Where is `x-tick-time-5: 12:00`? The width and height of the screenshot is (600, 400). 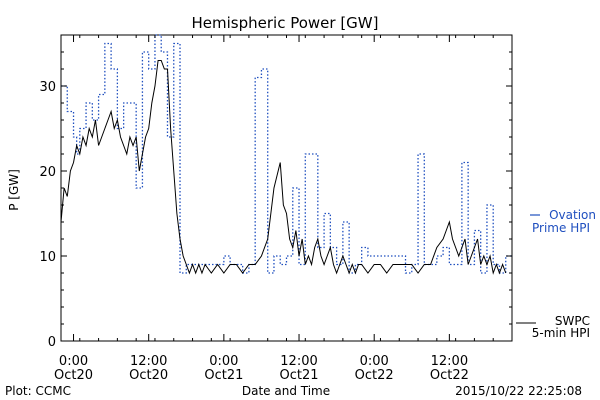
x-tick-time-5: 12:00 is located at coordinates (449, 361).